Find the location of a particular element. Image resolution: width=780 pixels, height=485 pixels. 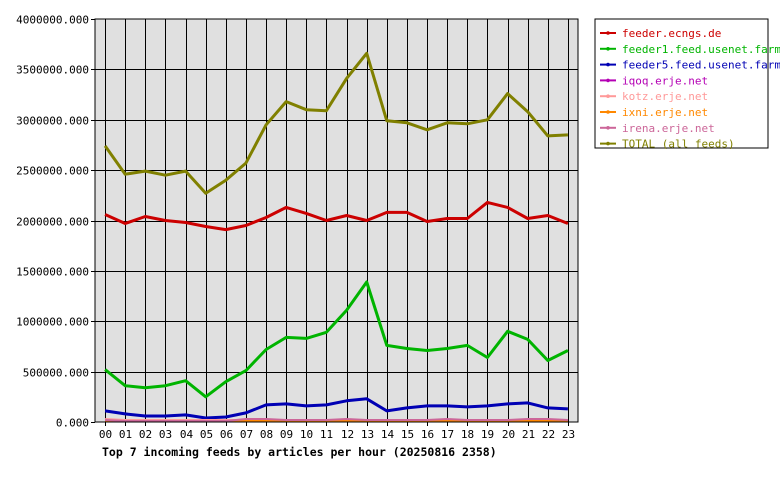

x-tick-label: 15 is located at coordinates (407, 434).